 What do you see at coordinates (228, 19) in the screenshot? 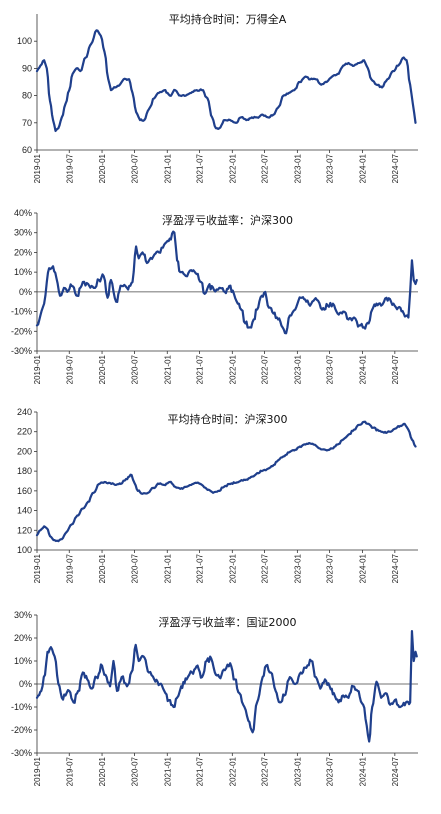
I see `chart-title: 平均持仓时间：万得全A` at bounding box center [228, 19].